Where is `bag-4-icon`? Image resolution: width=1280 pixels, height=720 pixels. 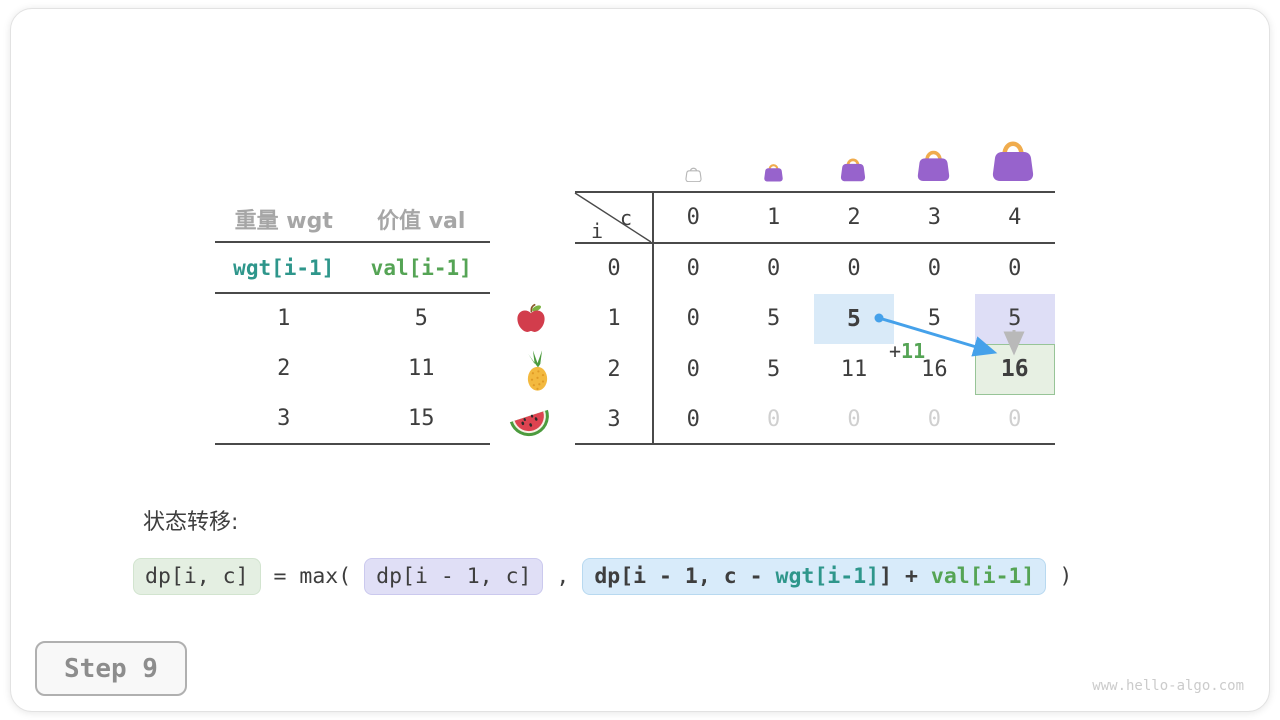 bag-4-icon is located at coordinates (1013, 161).